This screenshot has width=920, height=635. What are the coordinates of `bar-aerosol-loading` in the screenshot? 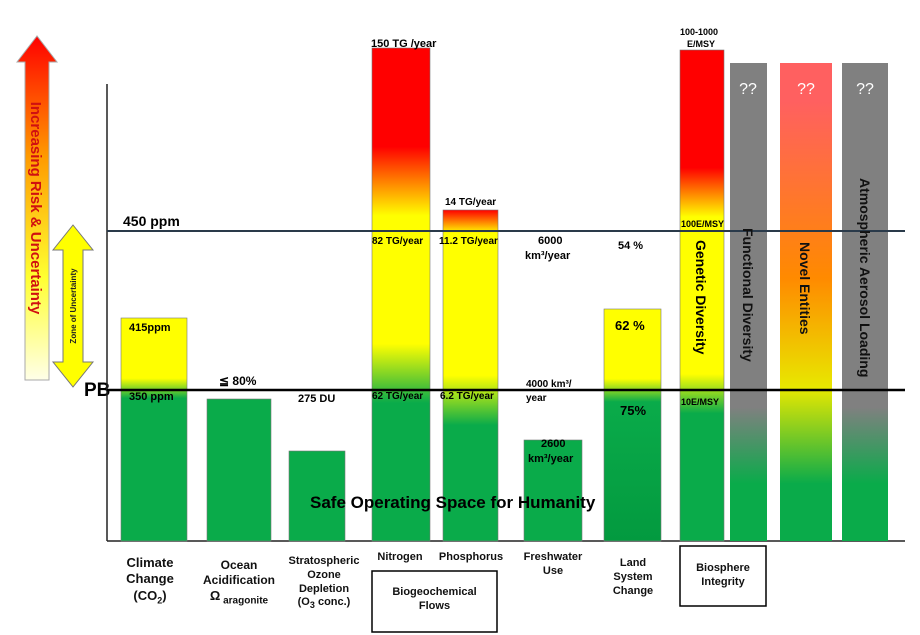 It's located at (865, 302).